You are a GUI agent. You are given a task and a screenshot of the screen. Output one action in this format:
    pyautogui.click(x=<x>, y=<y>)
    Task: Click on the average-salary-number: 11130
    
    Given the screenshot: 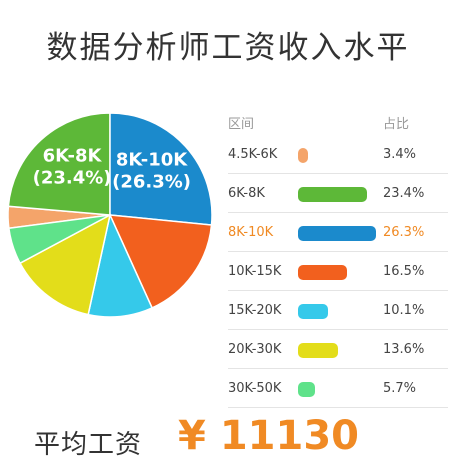 What is the action you would take?
    pyautogui.click(x=289, y=436)
    